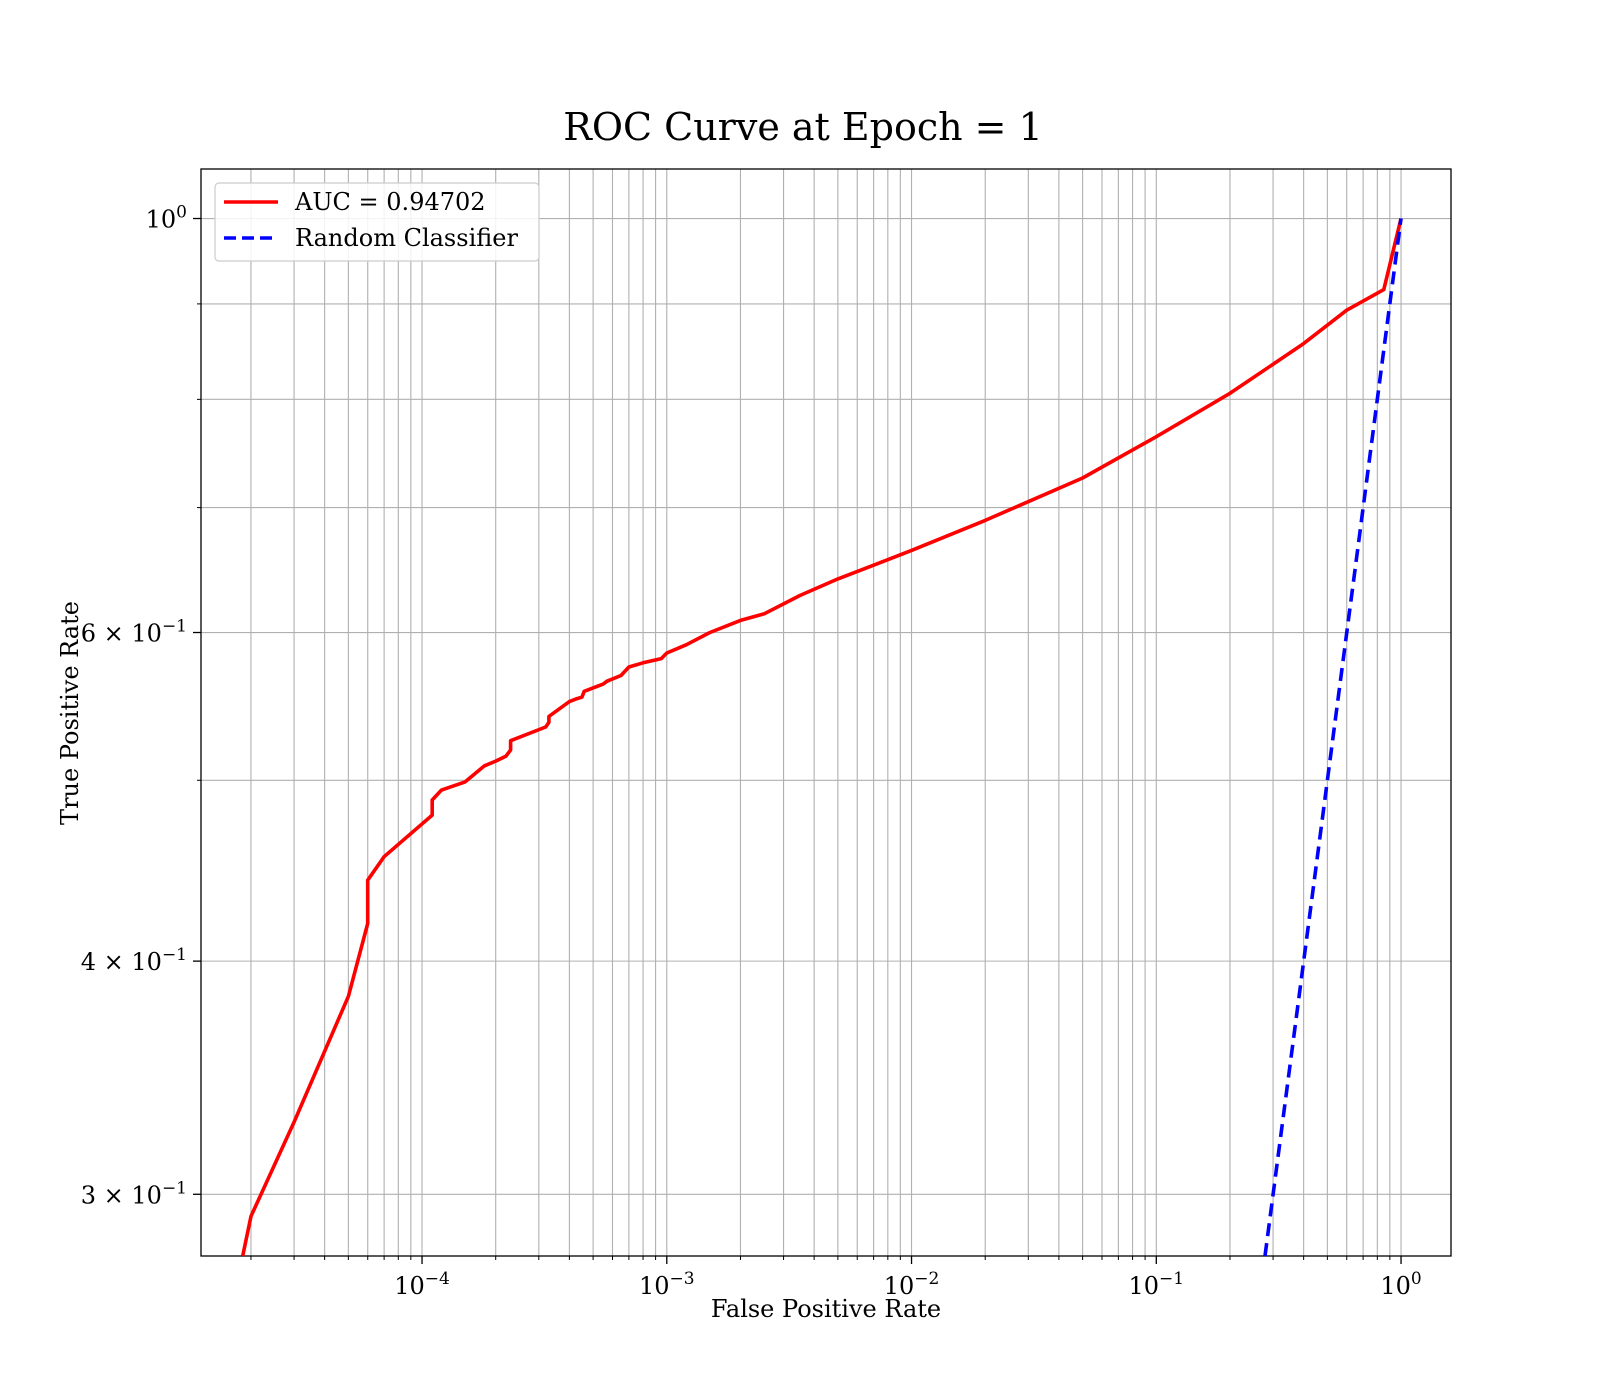  Describe the element at coordinates (1333, 737) in the screenshot. I see `random-classifier-line` at that location.